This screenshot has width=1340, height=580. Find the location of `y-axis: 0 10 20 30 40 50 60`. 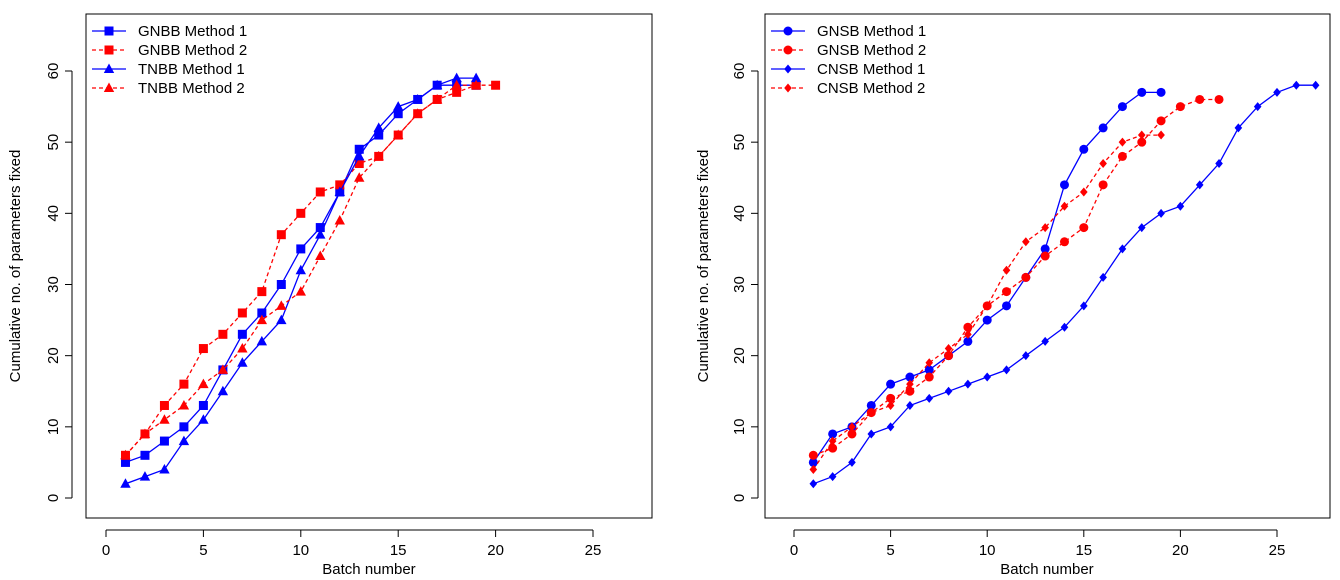

y-axis: 0 10 20 30 40 50 60 is located at coordinates (745, 282).